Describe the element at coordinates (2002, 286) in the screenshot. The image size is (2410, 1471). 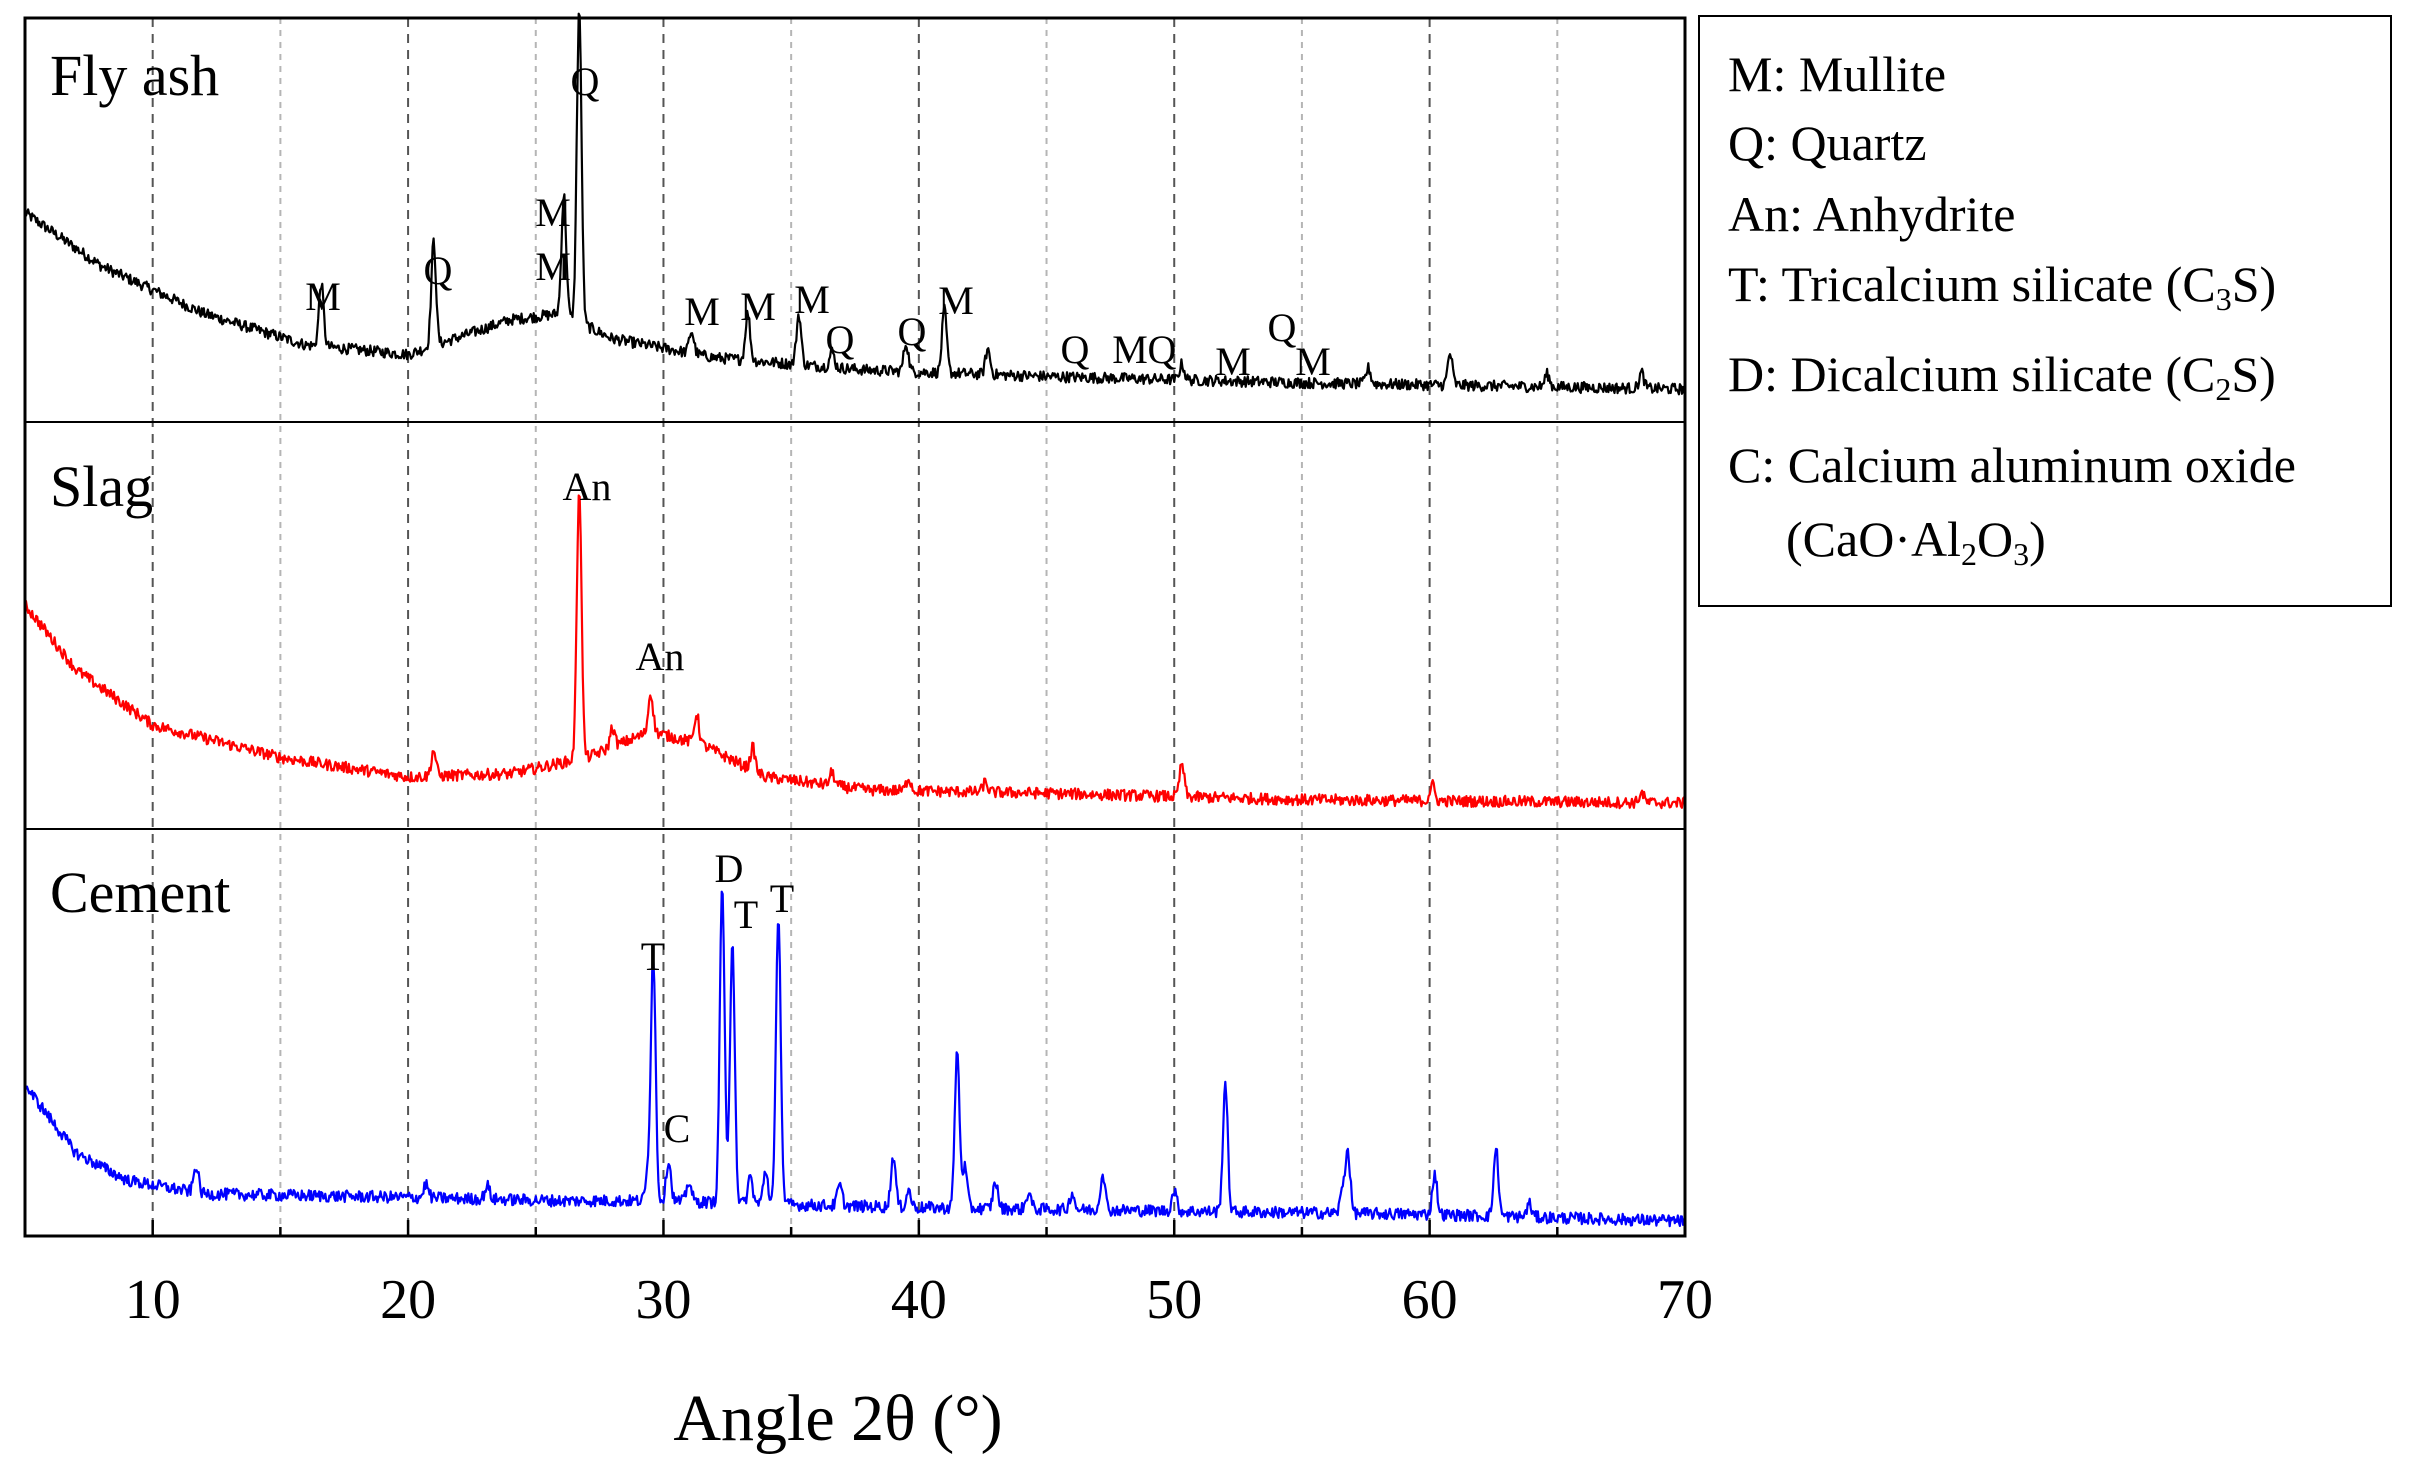
I see `legend-item-tricalcium-silicate: T: Tricalcium silicate (C3S)` at that location.